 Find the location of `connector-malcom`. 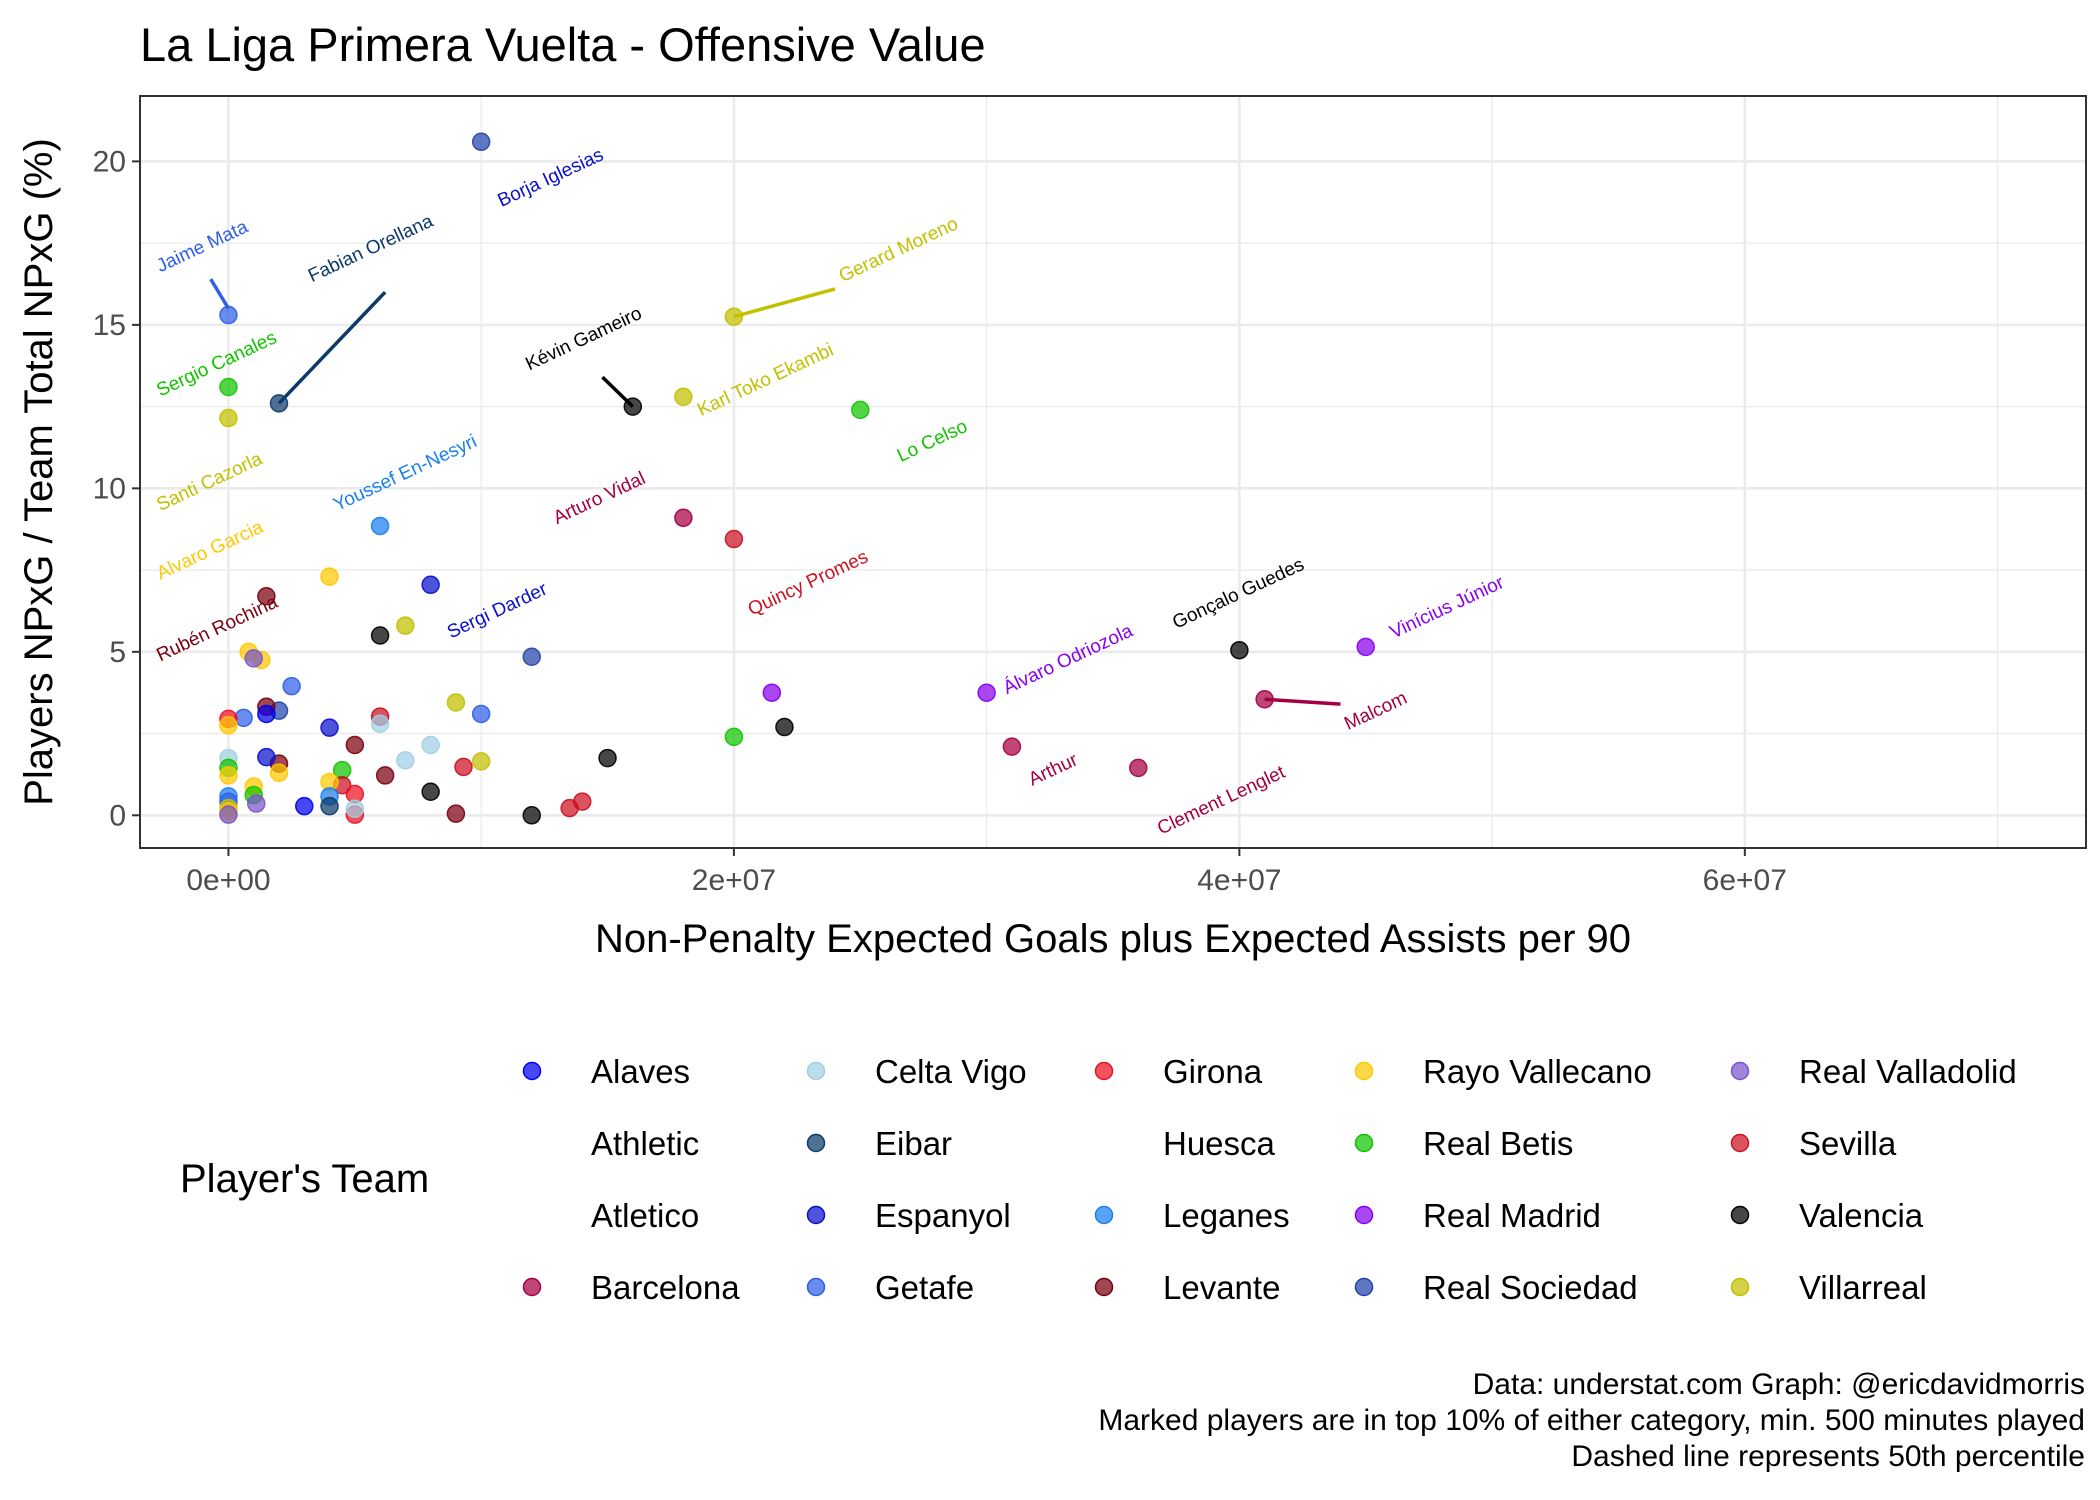

connector-malcom is located at coordinates (1302, 701).